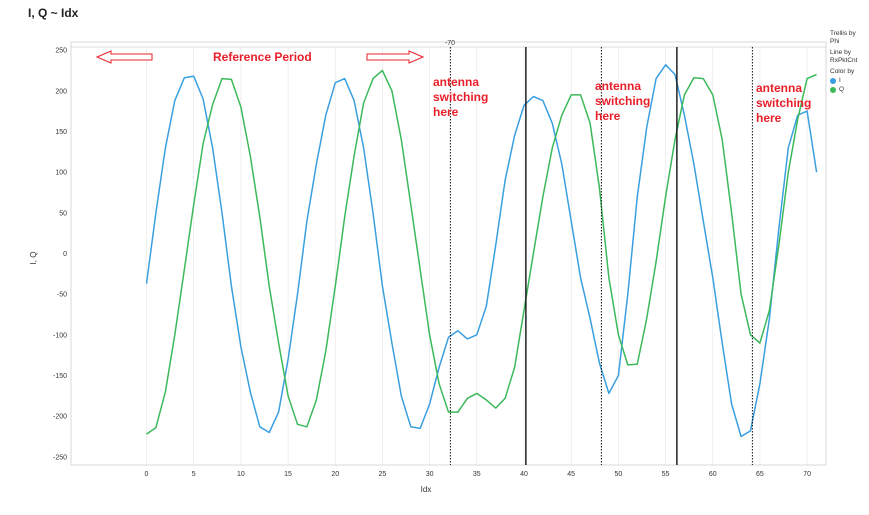 The height and width of the screenshot is (515, 869). What do you see at coordinates (462, 97) in the screenshot?
I see `antenna-annotation-1: antenna switching here` at bounding box center [462, 97].